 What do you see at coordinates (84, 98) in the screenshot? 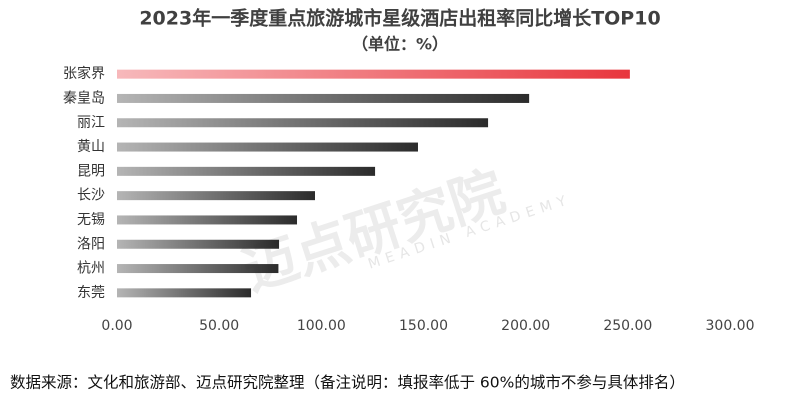
I see `y-tick-label: 秦皇岛` at bounding box center [84, 98].